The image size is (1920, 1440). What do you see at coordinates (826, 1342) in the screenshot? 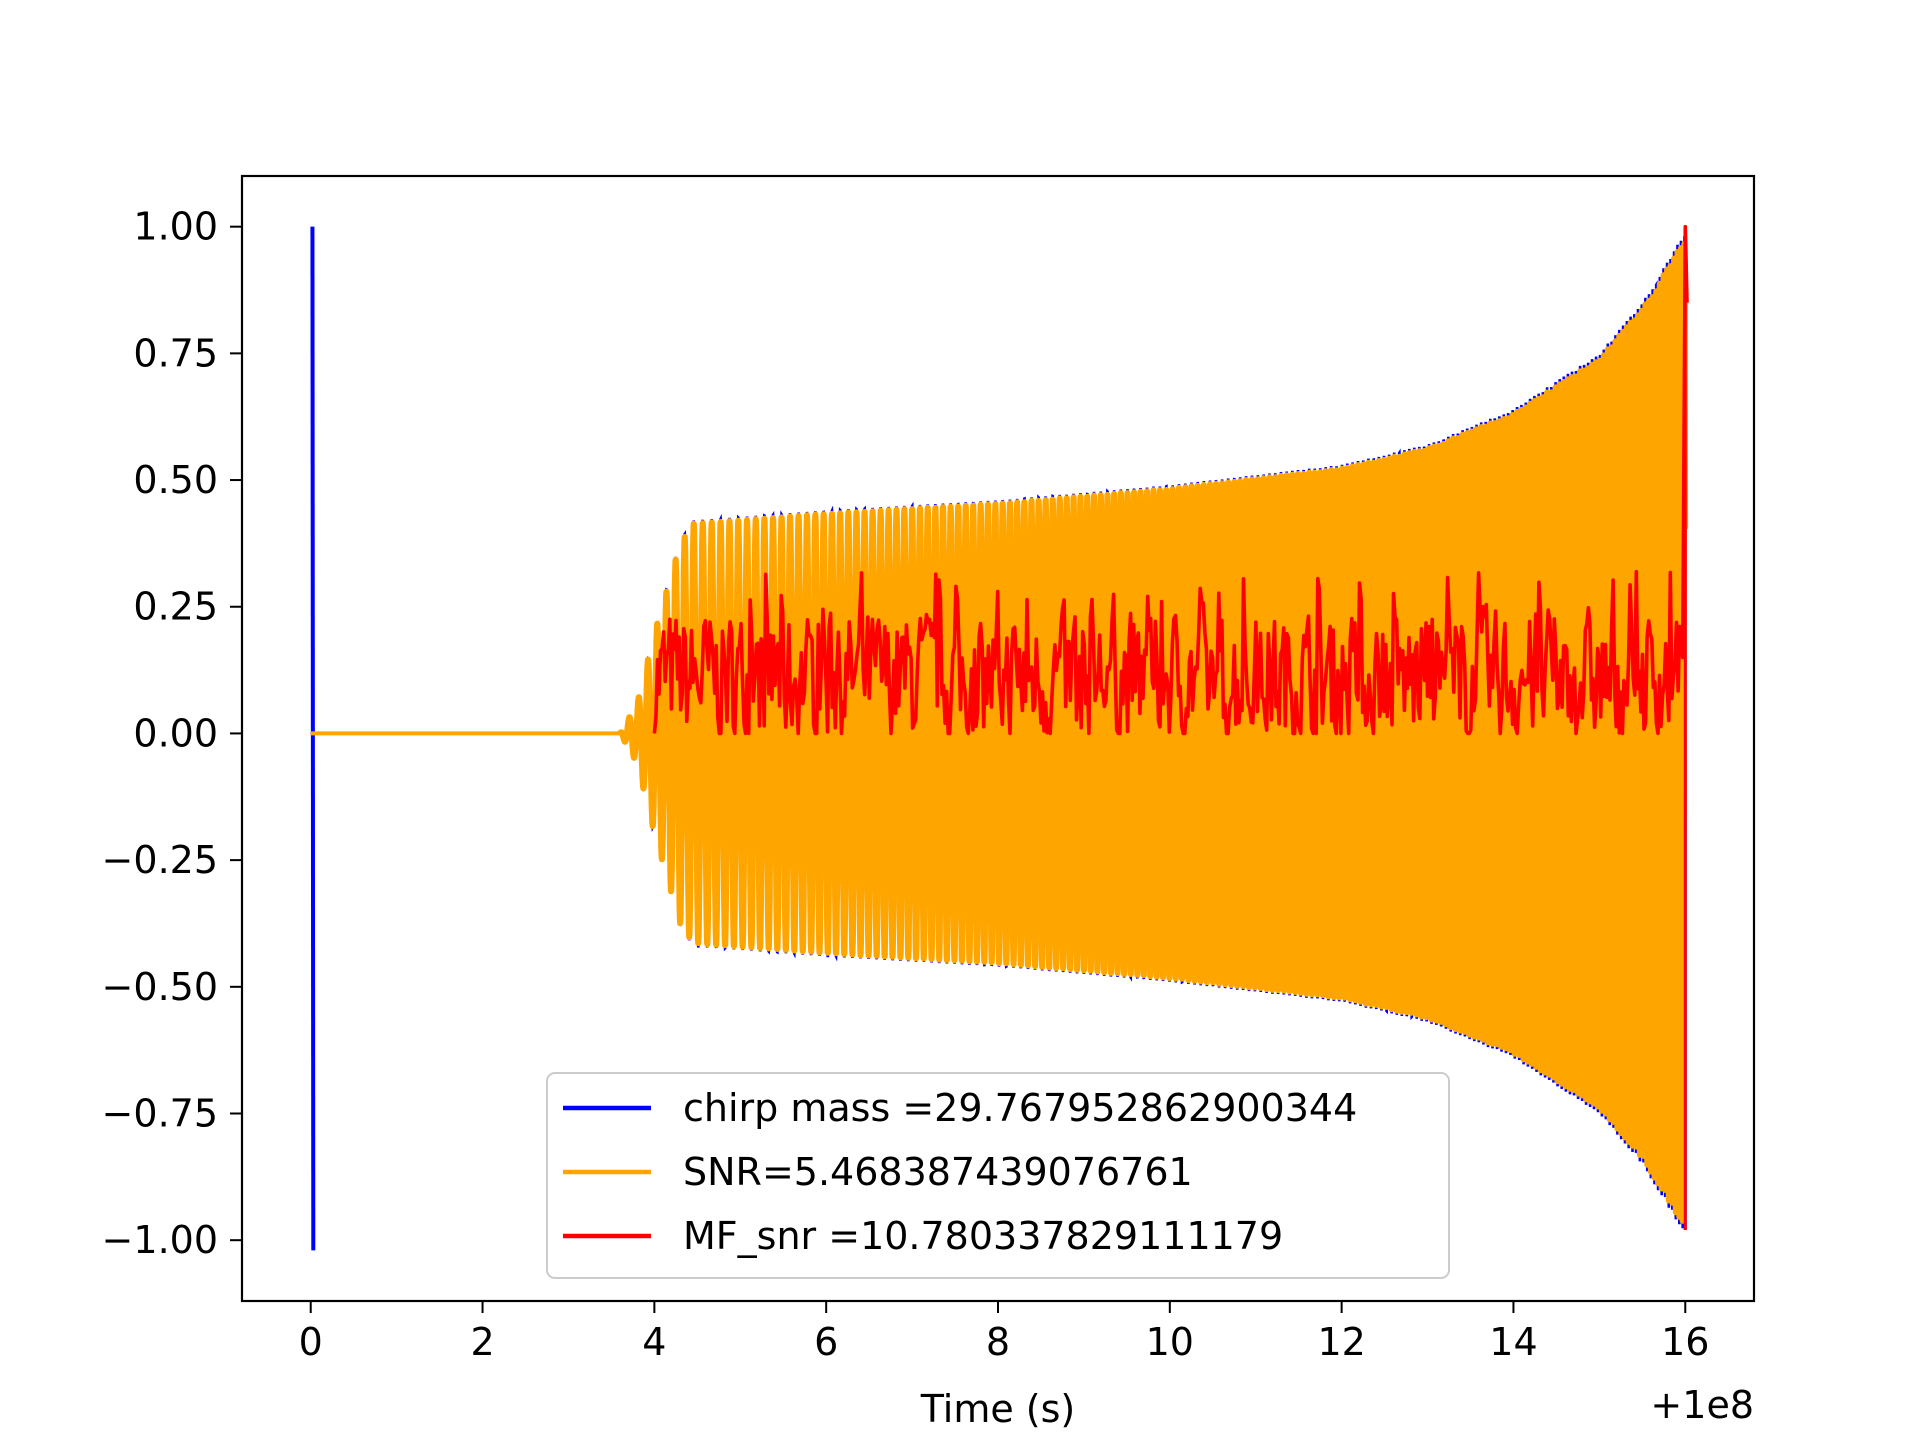
I see `x-tick-label: 6` at bounding box center [826, 1342].